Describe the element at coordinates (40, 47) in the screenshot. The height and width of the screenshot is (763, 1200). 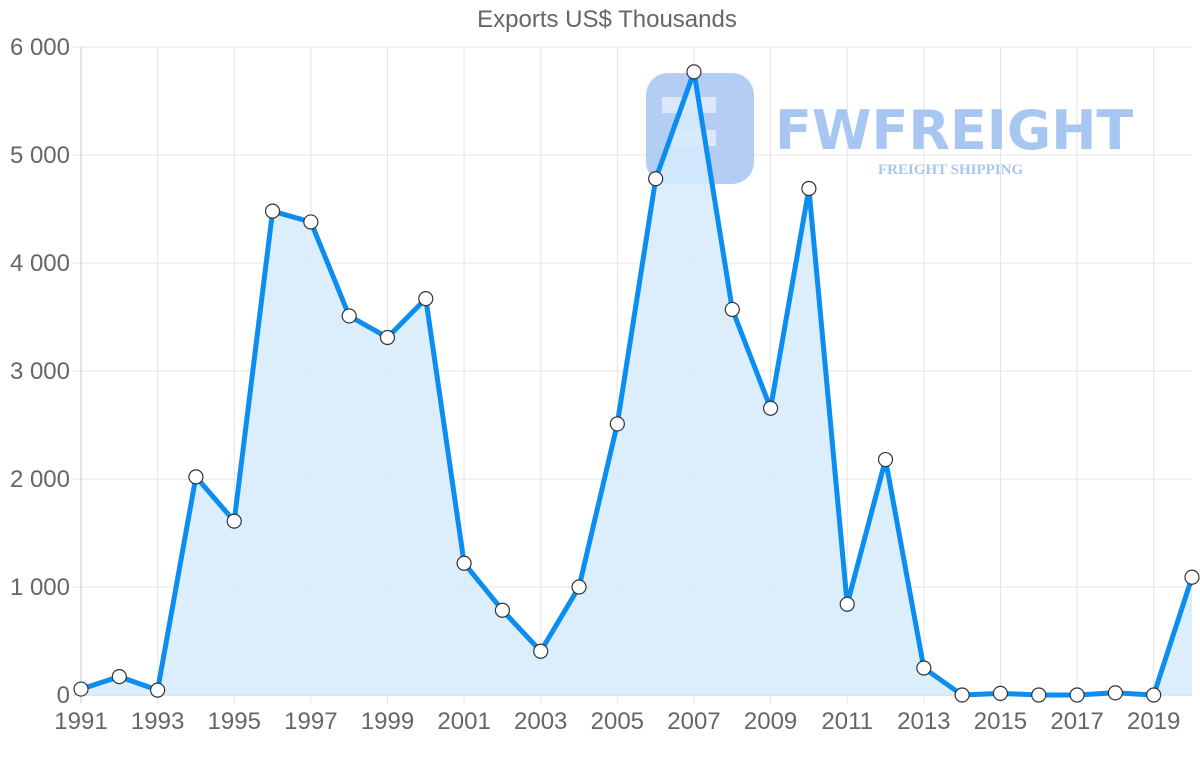
I see `y-tick-label: 6 000` at that location.